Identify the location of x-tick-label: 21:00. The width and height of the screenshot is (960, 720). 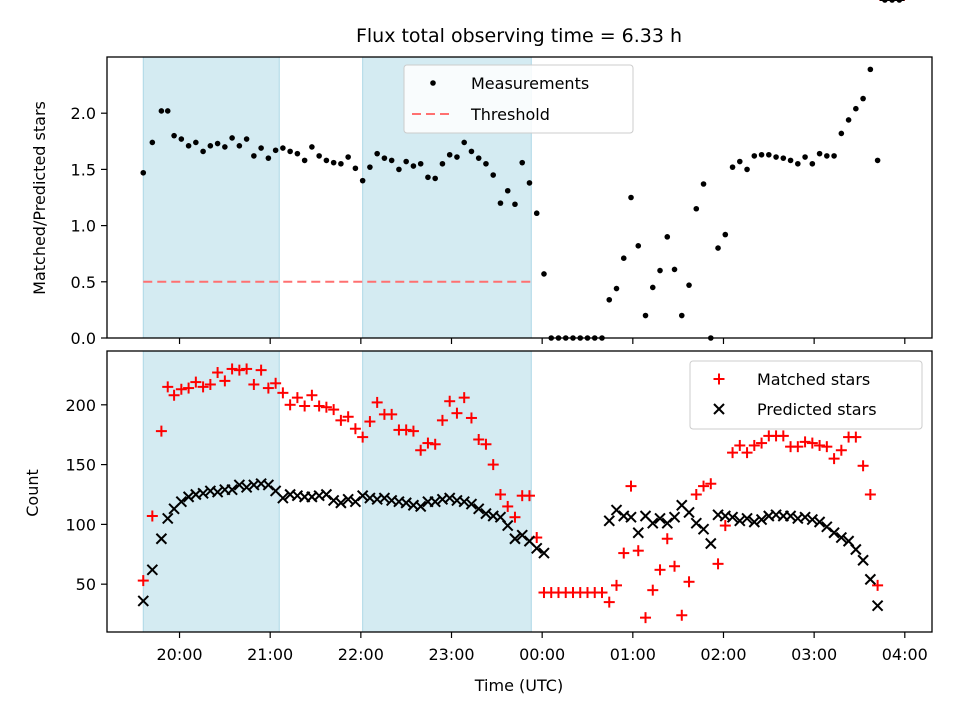
(270, 654).